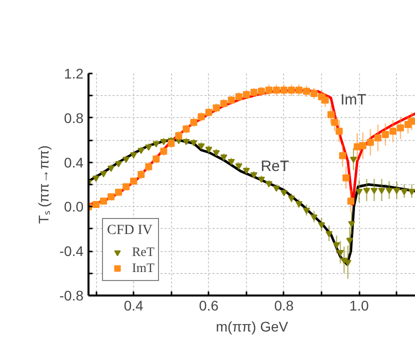  I want to click on x-tick-label: 0.8, so click(284, 306).